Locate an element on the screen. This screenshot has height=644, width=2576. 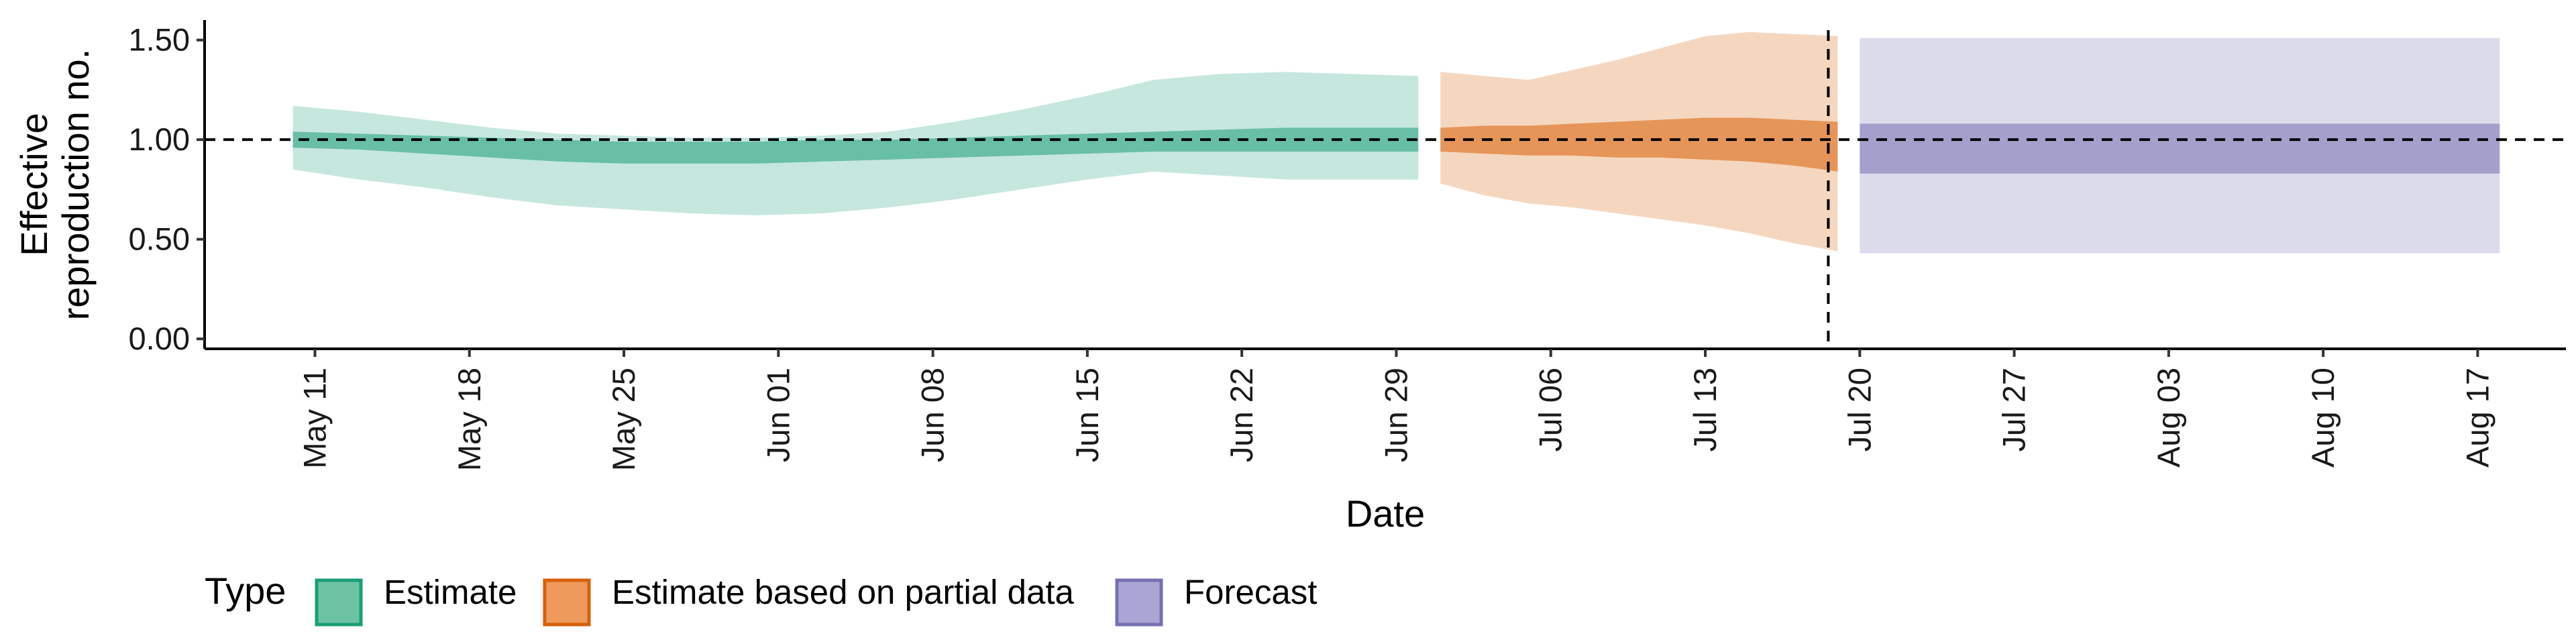
legend-label: Estimate based on partial data is located at coordinates (843, 592).